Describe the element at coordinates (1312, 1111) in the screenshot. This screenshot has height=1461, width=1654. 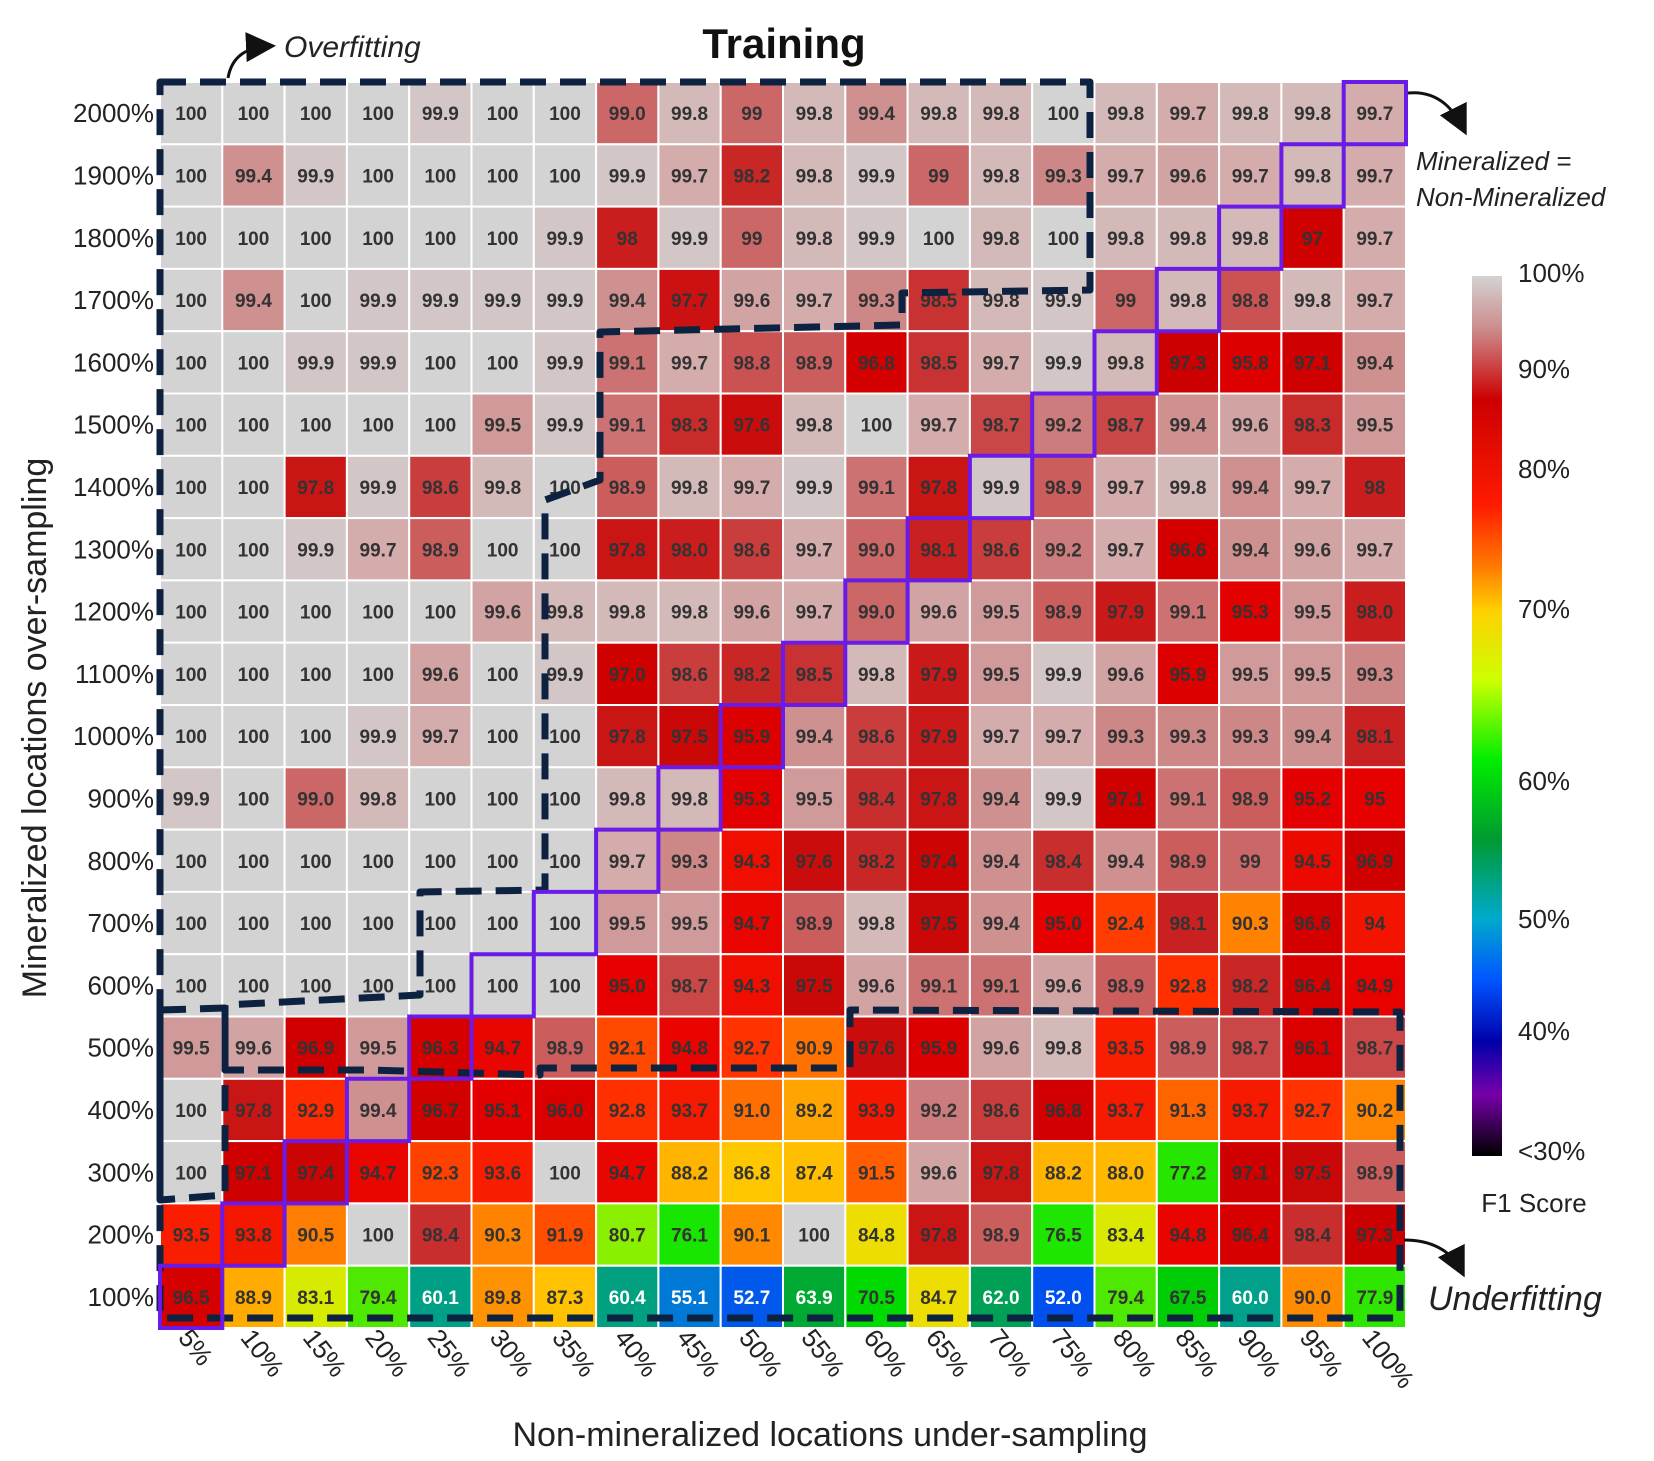
I see `cell-value-label: 92.7` at that location.